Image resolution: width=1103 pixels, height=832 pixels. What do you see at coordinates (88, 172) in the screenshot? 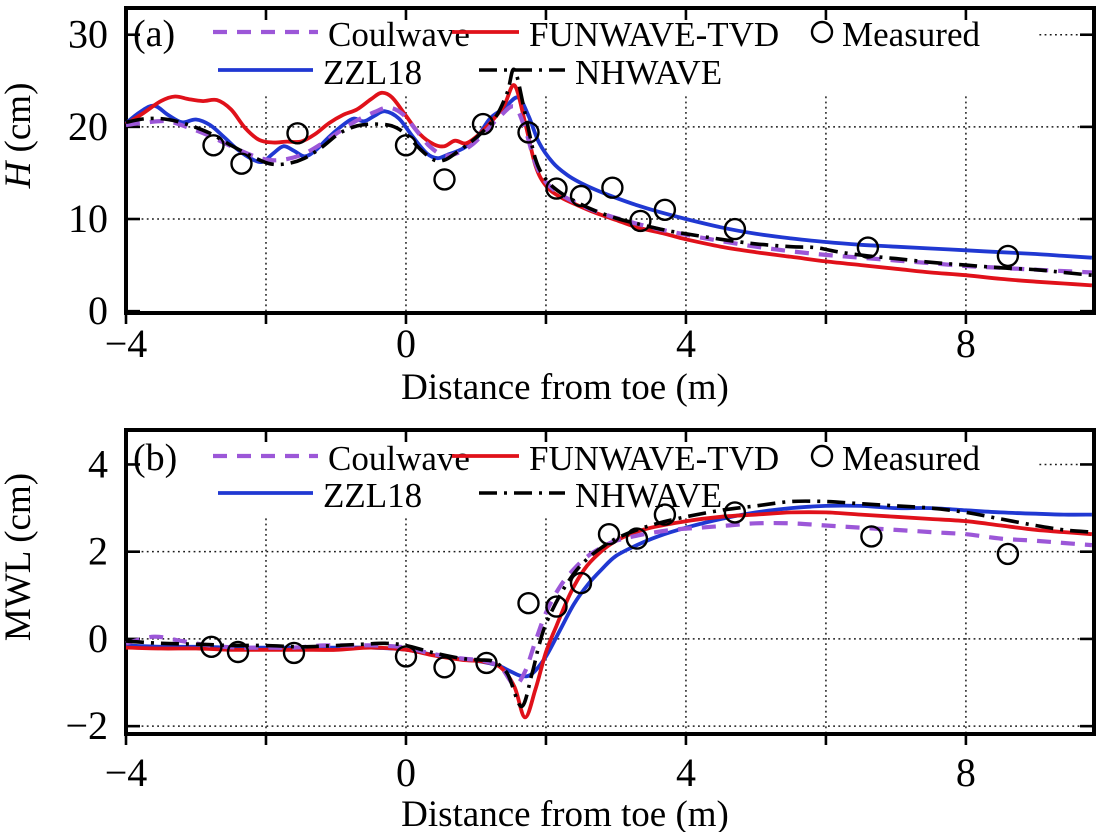
I see `panel-a-y-tick-labels: 0 10 20 30` at bounding box center [88, 172].